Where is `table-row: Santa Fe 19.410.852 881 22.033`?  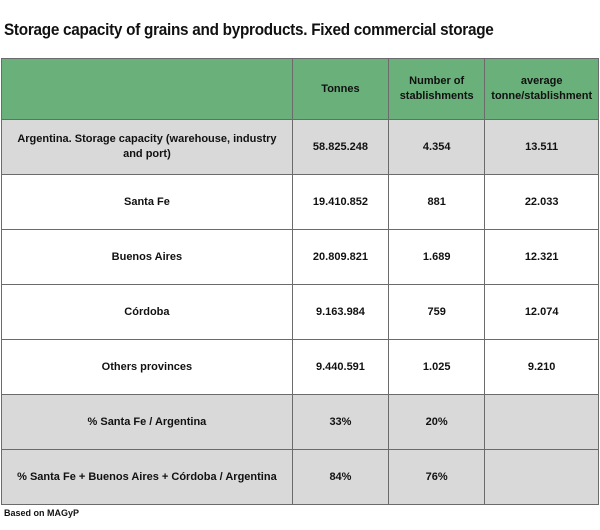
table-row: Santa Fe 19.410.852 881 22.033 is located at coordinates (300, 202).